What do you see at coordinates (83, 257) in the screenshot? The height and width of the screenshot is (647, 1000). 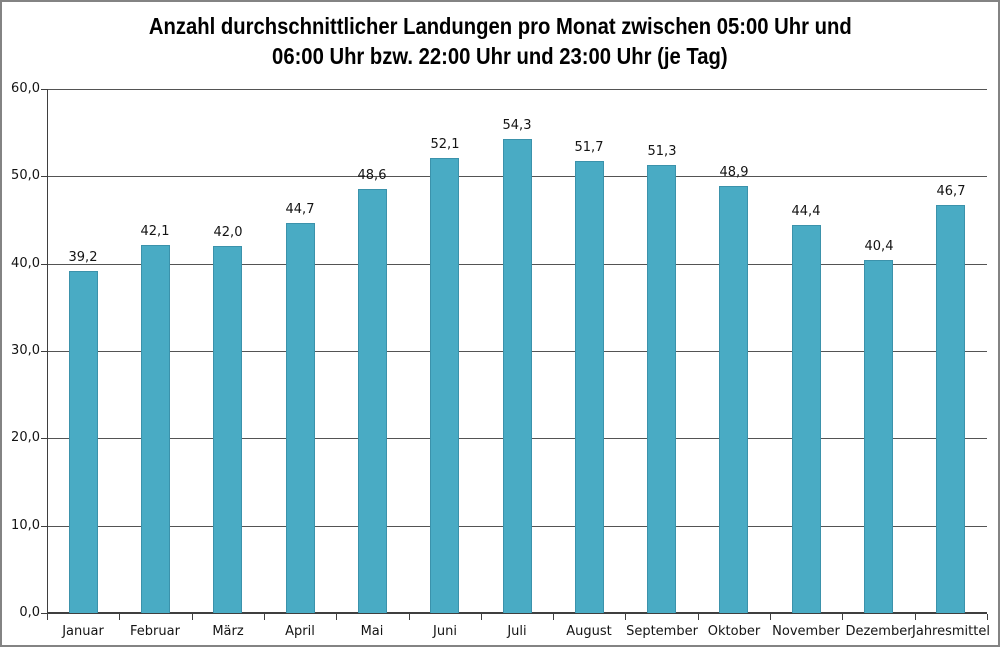 I see `bar-value-label: 39,2` at bounding box center [83, 257].